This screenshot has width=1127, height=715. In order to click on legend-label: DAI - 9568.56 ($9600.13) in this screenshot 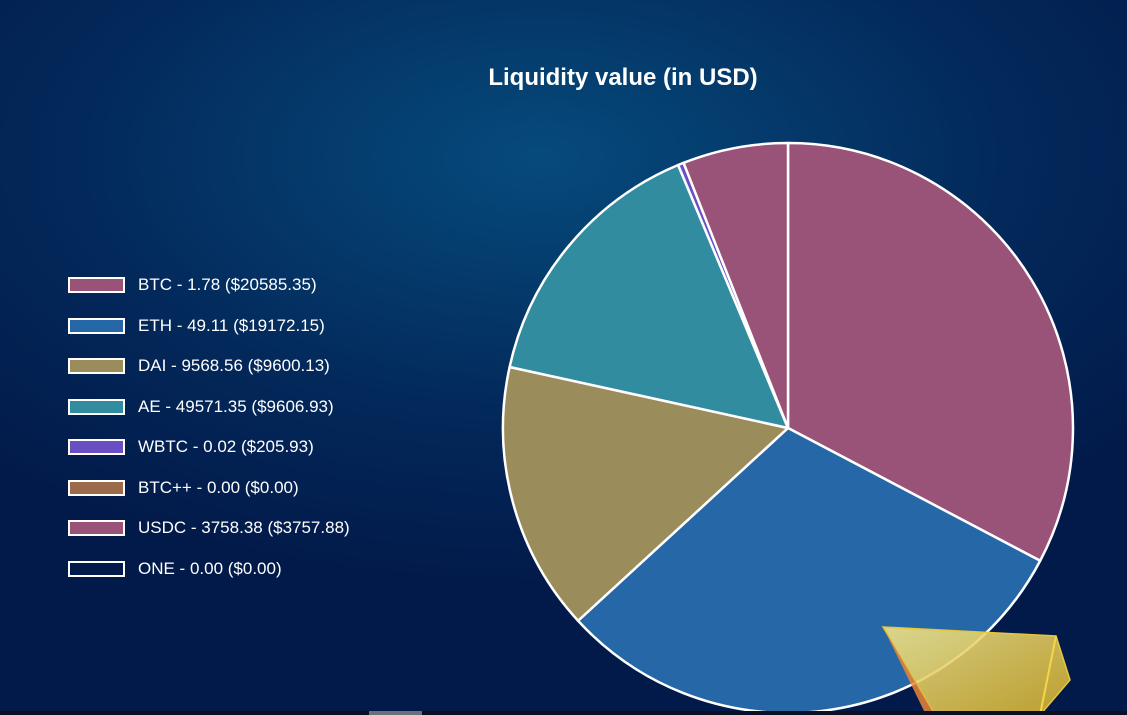, I will do `click(234, 365)`.